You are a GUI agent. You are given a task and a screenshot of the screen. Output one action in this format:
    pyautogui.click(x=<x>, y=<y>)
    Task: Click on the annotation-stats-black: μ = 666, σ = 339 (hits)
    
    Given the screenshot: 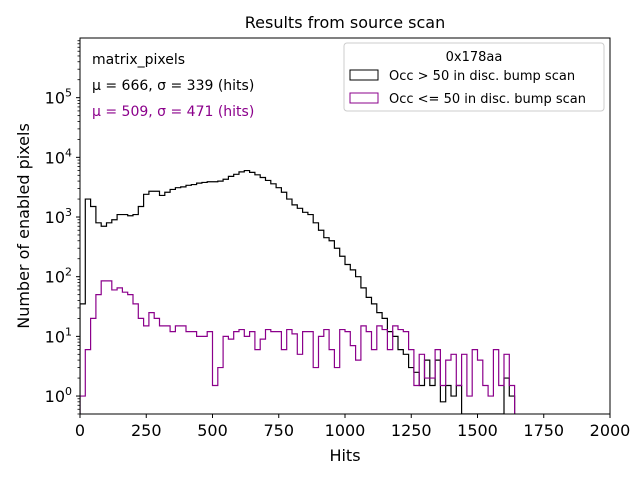 What is the action you would take?
    pyautogui.click(x=173, y=86)
    